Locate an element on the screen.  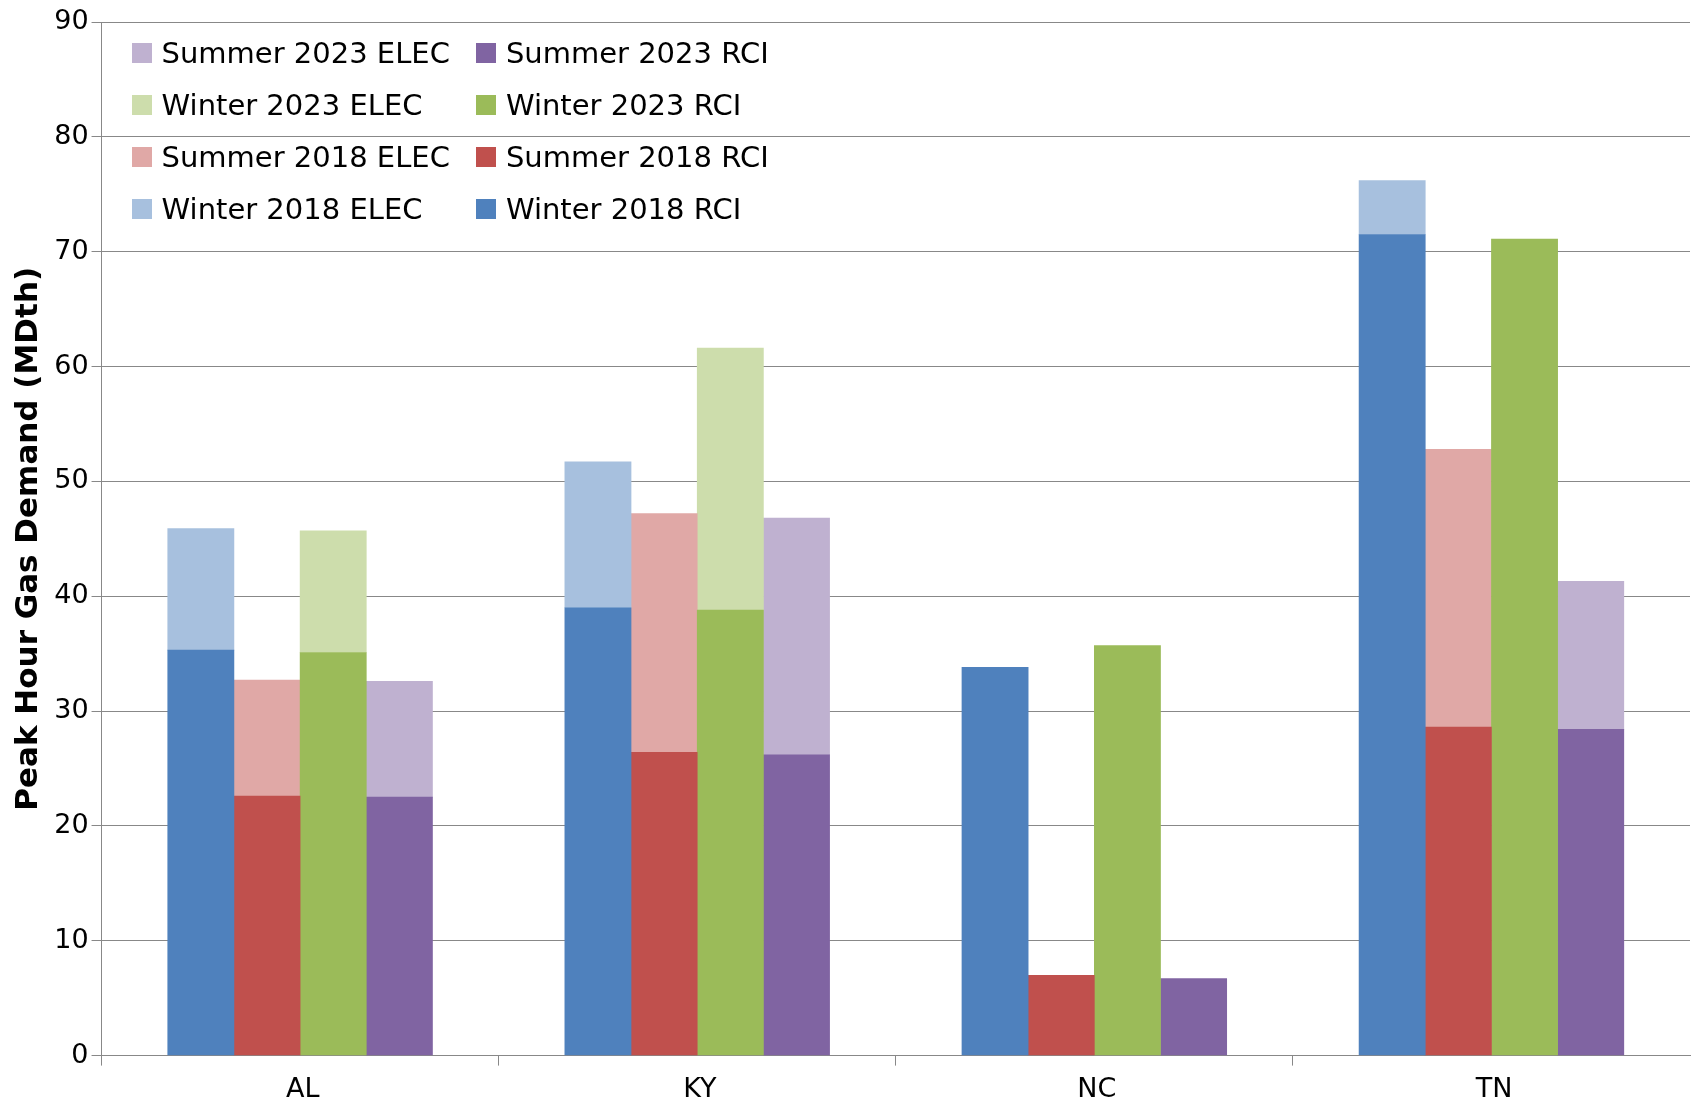
y-tick-label: 70 is located at coordinates (71, 249).